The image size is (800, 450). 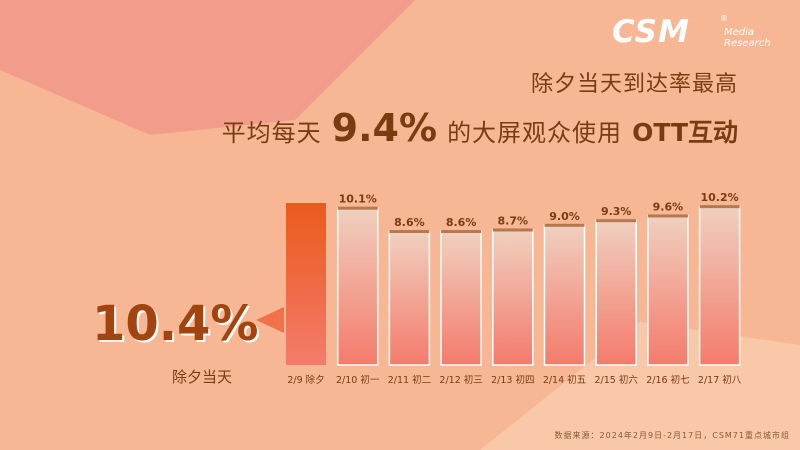 What do you see at coordinates (720, 197) in the screenshot?
I see `data-label-9: 10.2%` at bounding box center [720, 197].